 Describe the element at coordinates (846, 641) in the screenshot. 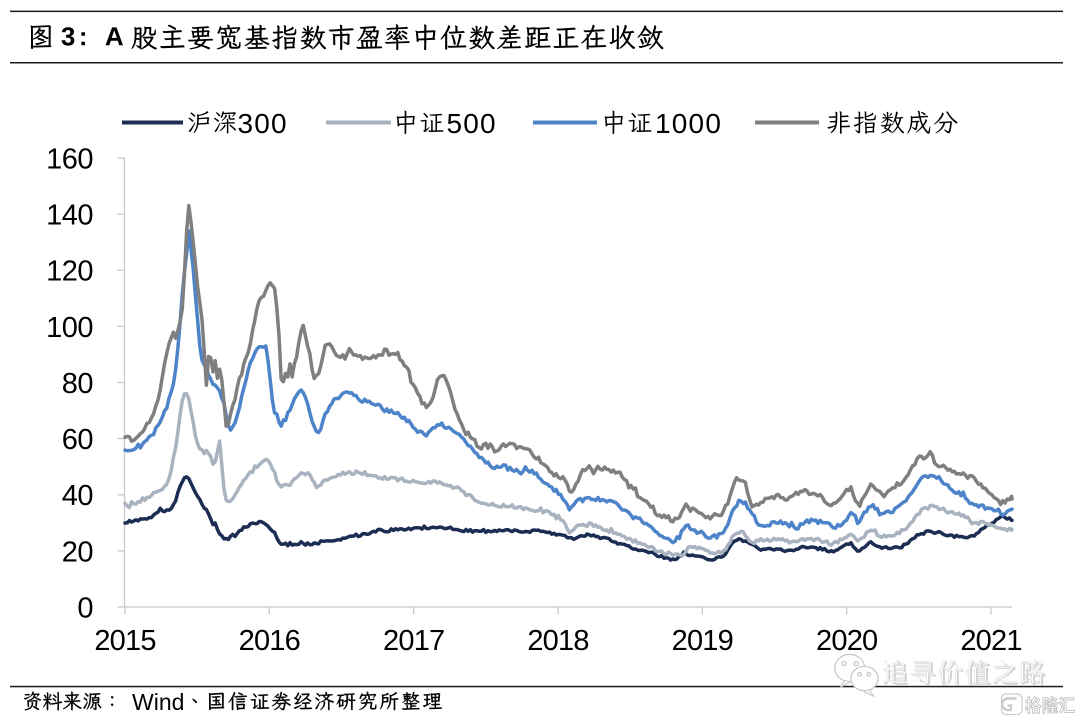

I see `svg-text: 2020` at that location.